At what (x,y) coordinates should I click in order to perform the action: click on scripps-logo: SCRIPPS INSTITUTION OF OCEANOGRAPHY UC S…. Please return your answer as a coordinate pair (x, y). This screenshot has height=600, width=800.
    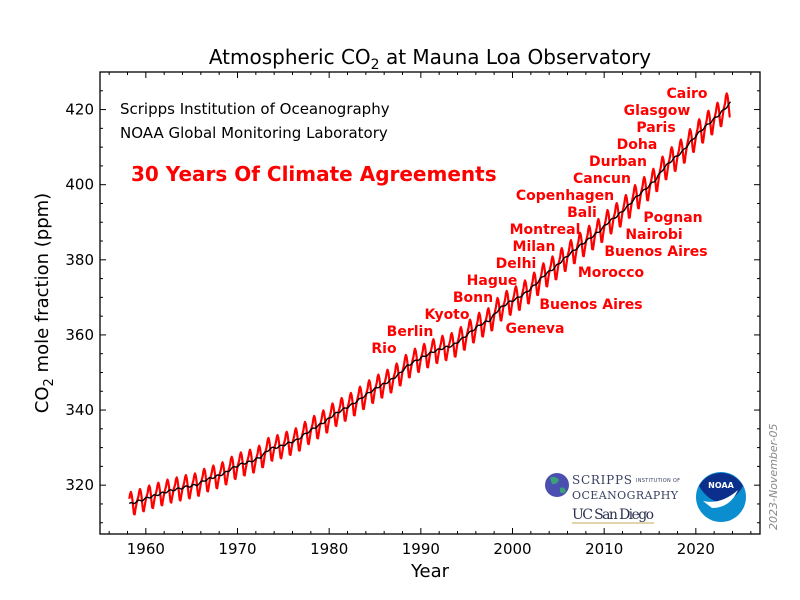
    Looking at the image, I should click on (612, 498).